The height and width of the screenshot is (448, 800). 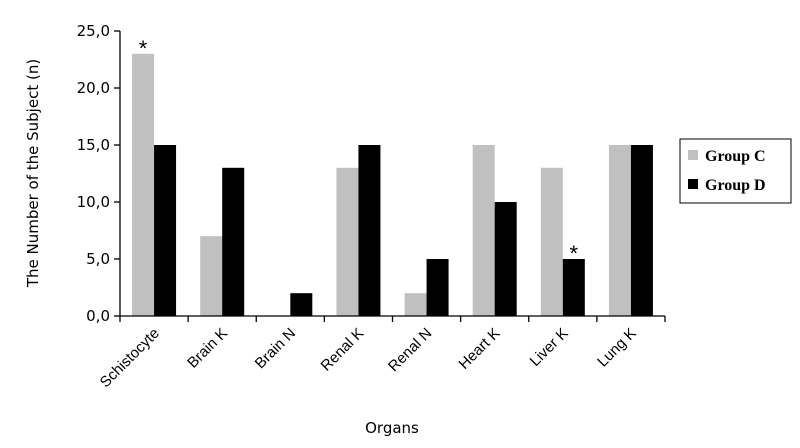 What do you see at coordinates (98, 259) in the screenshot?
I see `y-tick-label: 5,0` at bounding box center [98, 259].